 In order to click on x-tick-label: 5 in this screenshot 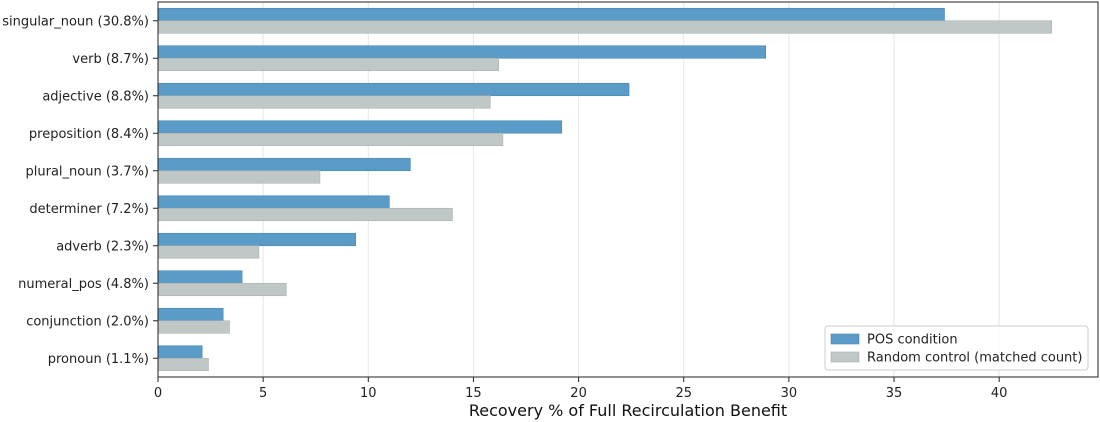, I will do `click(263, 393)`.